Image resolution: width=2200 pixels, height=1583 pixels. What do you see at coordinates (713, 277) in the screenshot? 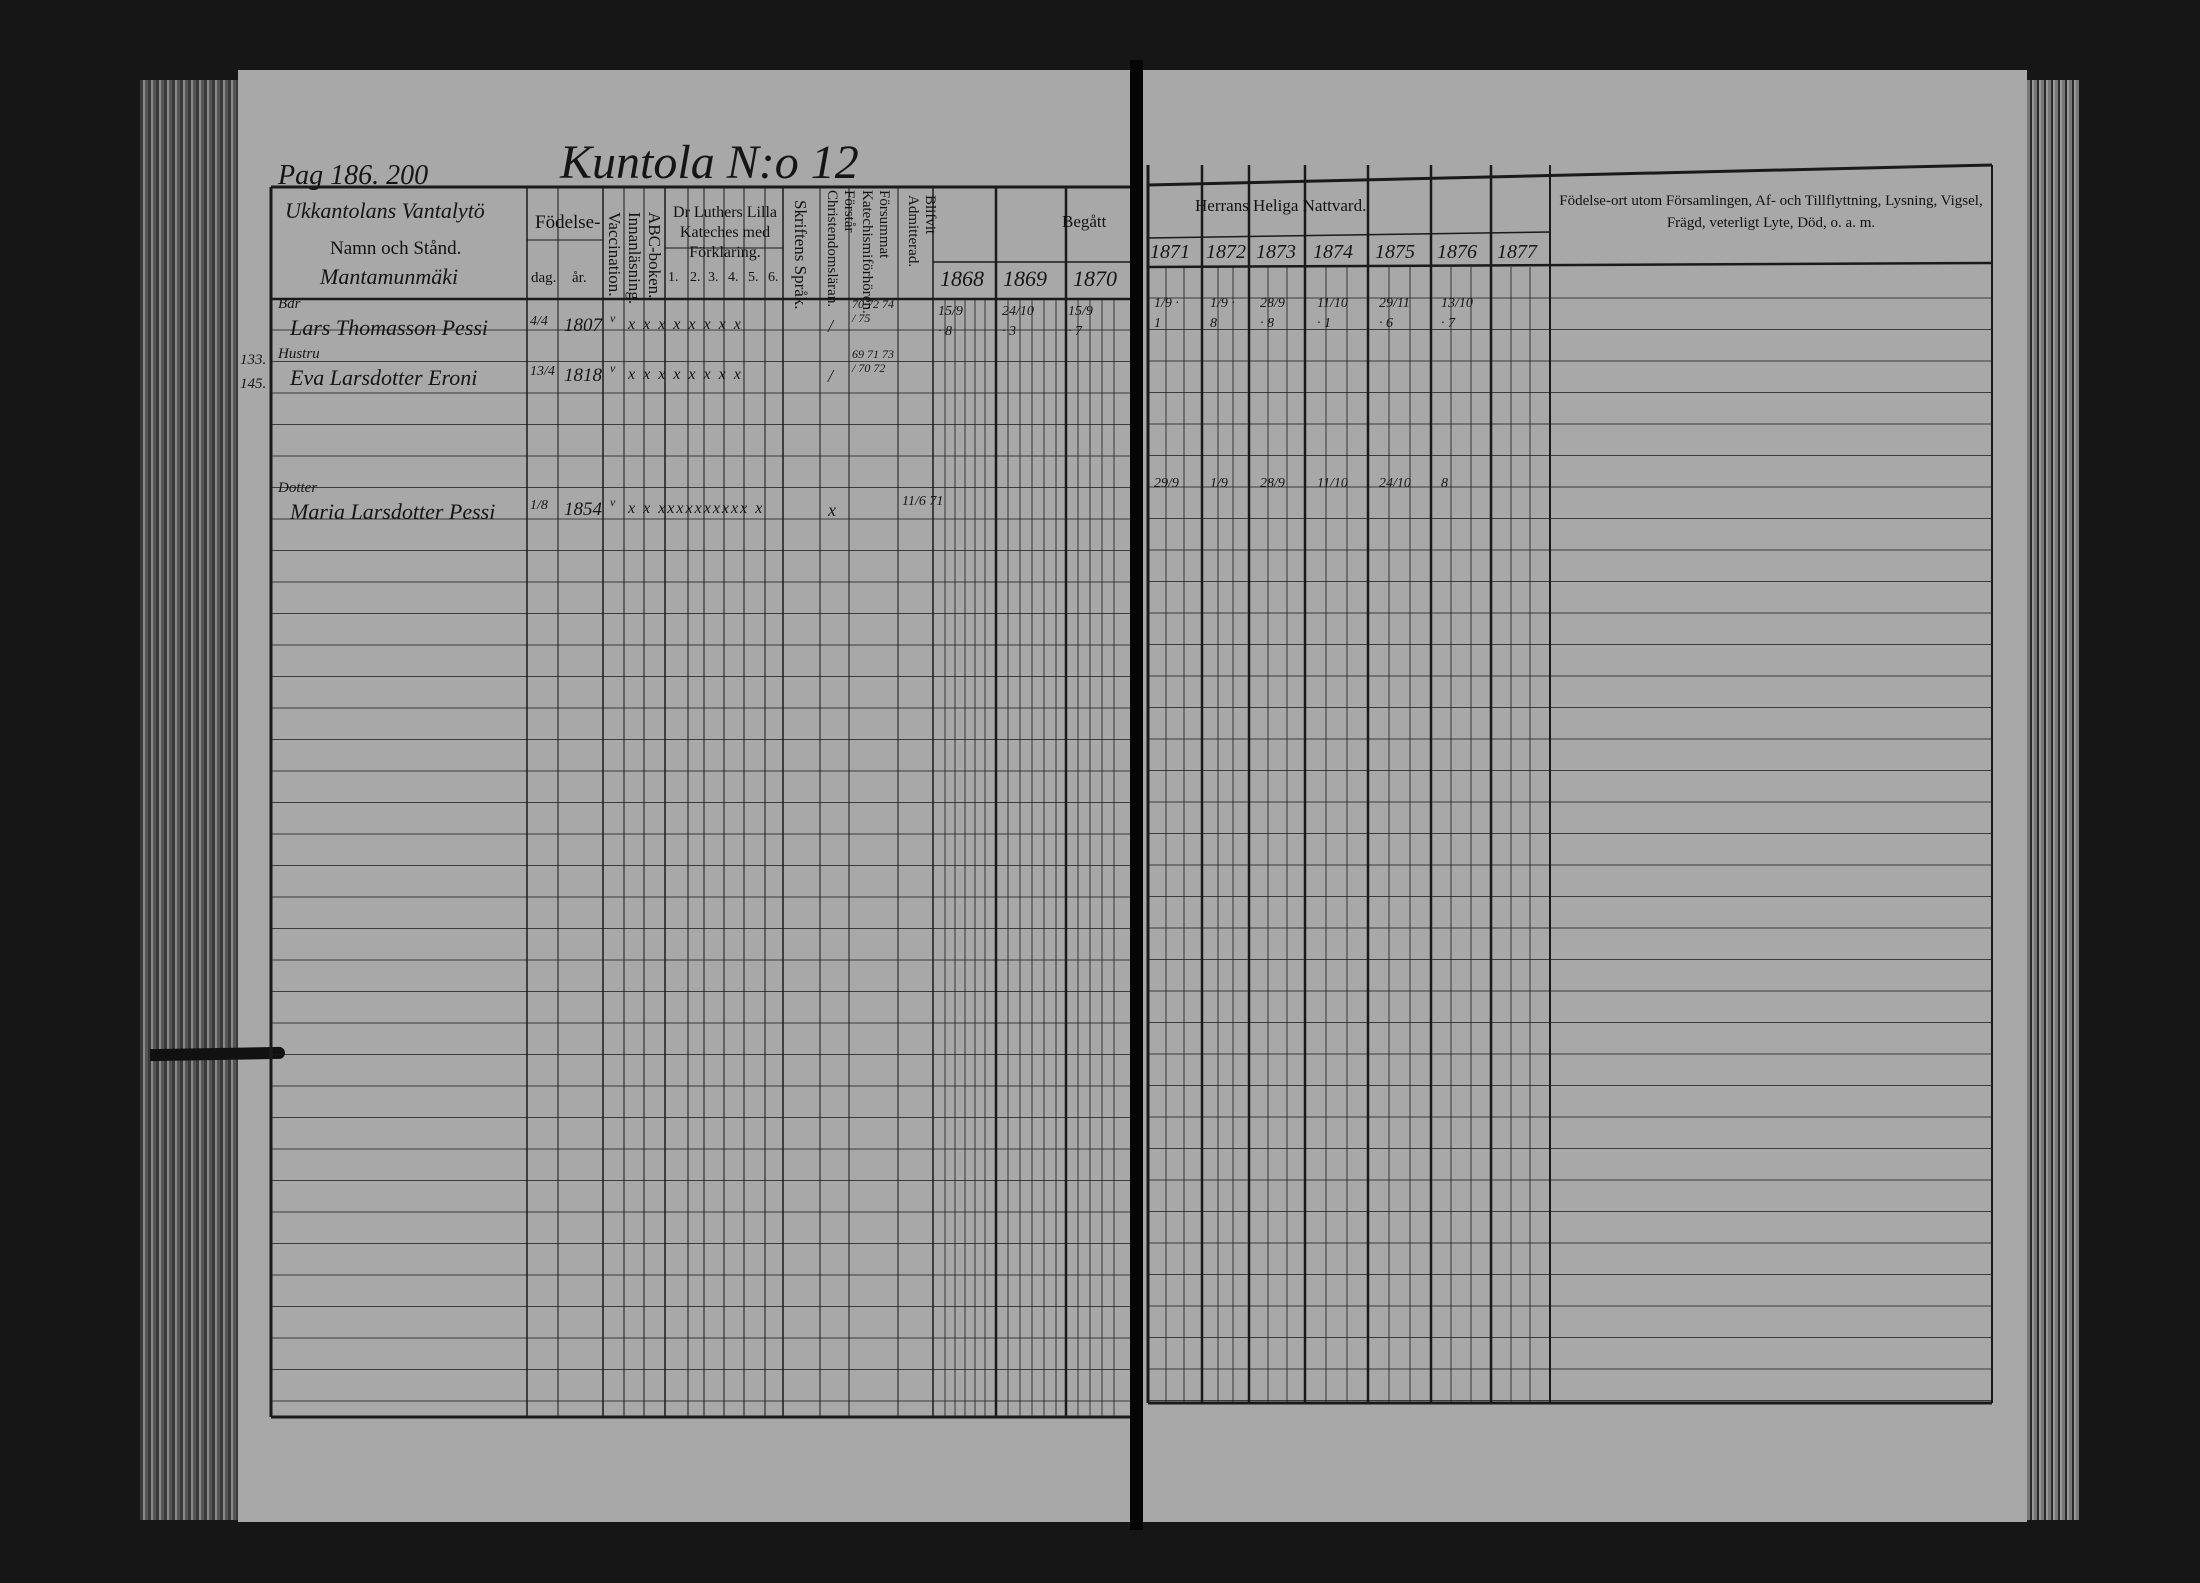
I see `catechism-part-label: 3.` at bounding box center [713, 277].